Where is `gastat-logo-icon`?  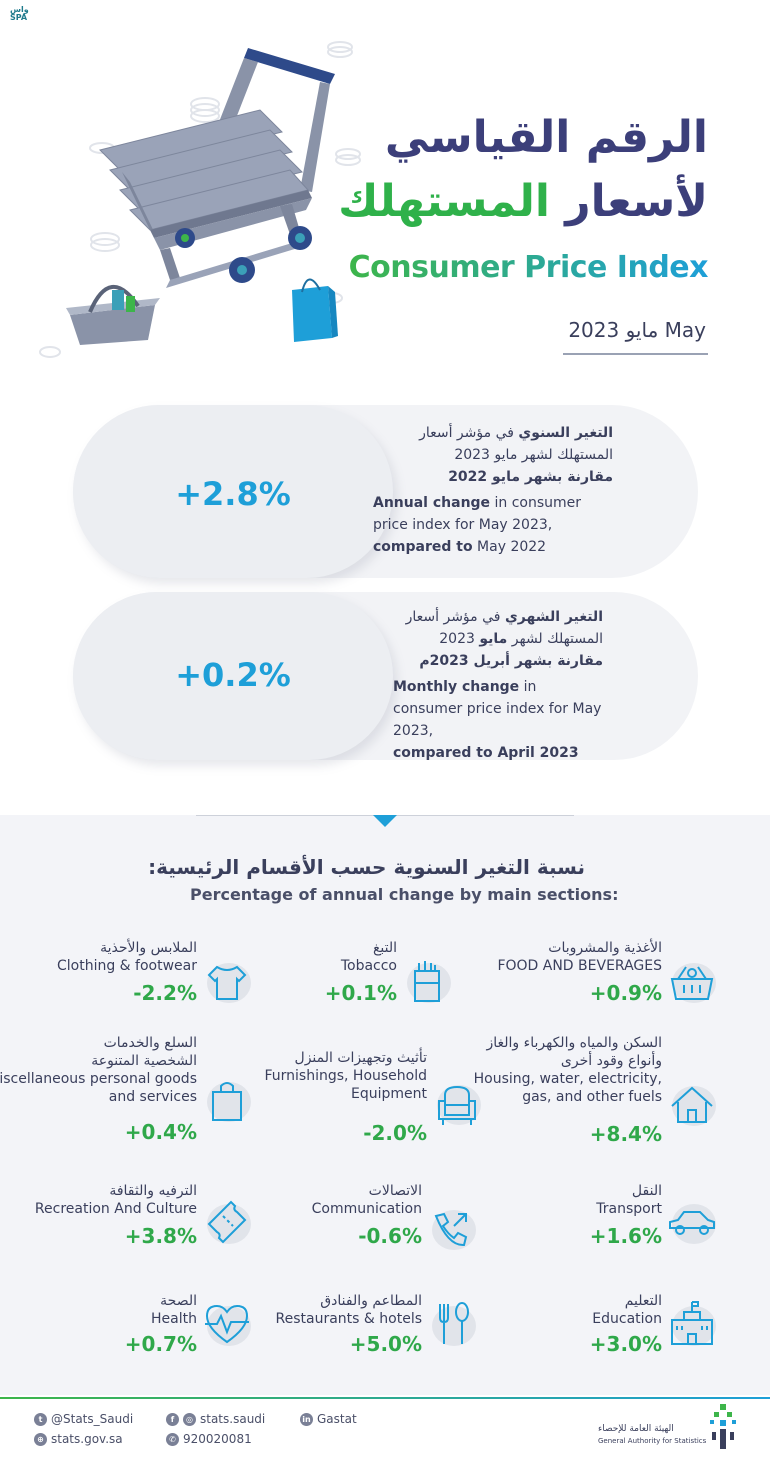 gastat-logo-icon is located at coordinates (723, 1426).